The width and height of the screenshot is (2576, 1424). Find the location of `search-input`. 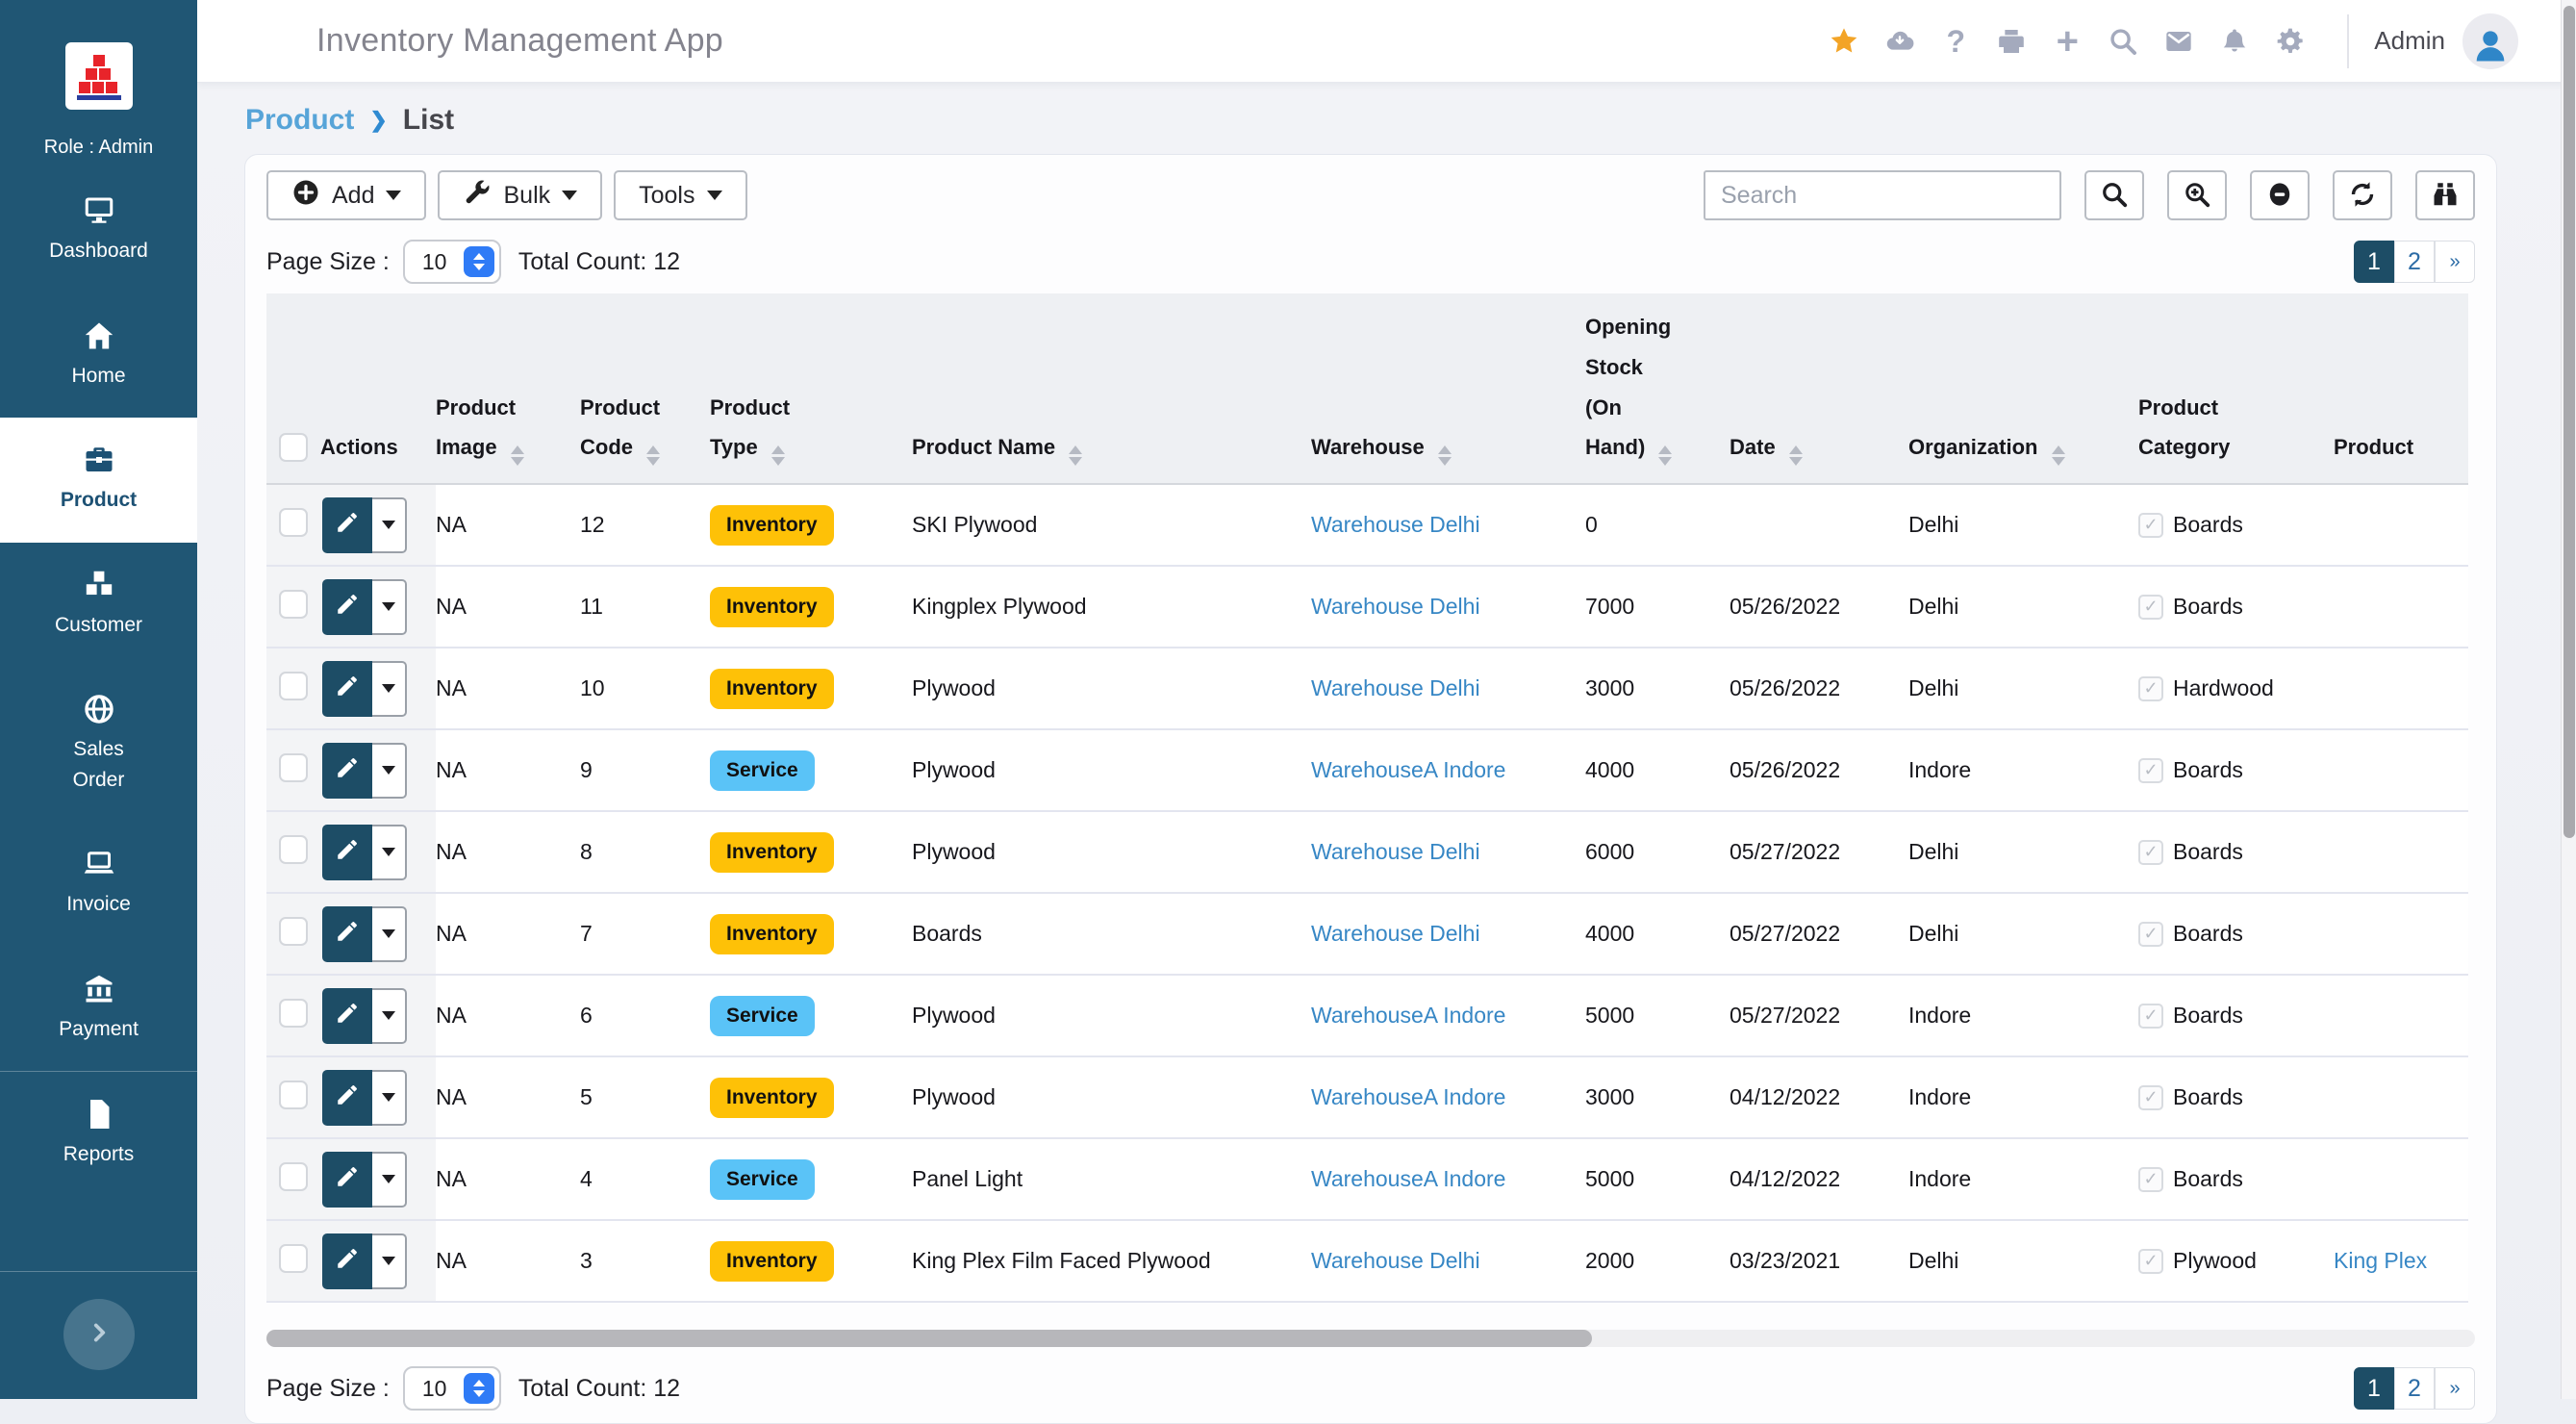

search-input is located at coordinates (1883, 195).